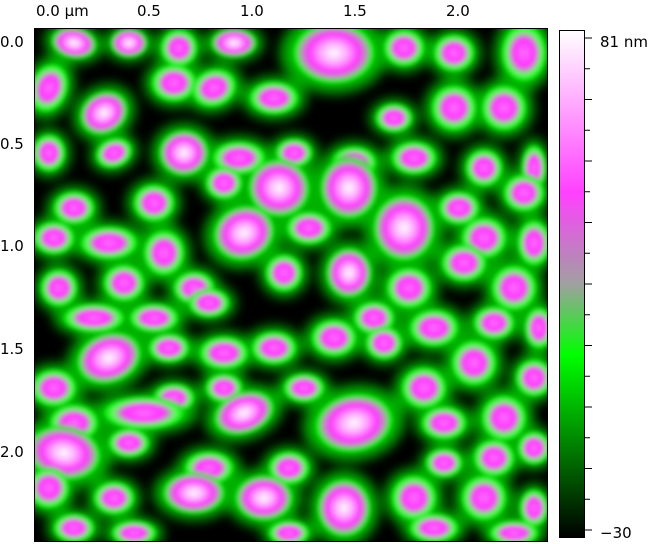 This screenshot has height=544, width=648. What do you see at coordinates (12, 42) in the screenshot?
I see `y-tick-label-0: 0.0` at bounding box center [12, 42].